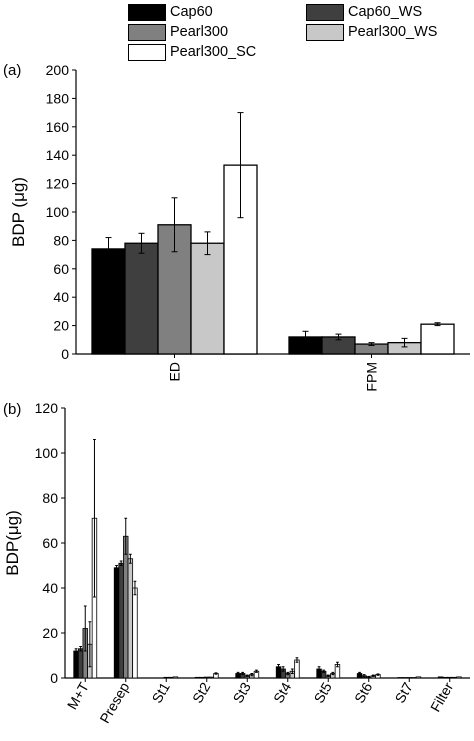 This screenshot has height=741, width=474. What do you see at coordinates (80, 663) in the screenshot?
I see `panel-b-bar-cap60-ws-m-t` at bounding box center [80, 663].